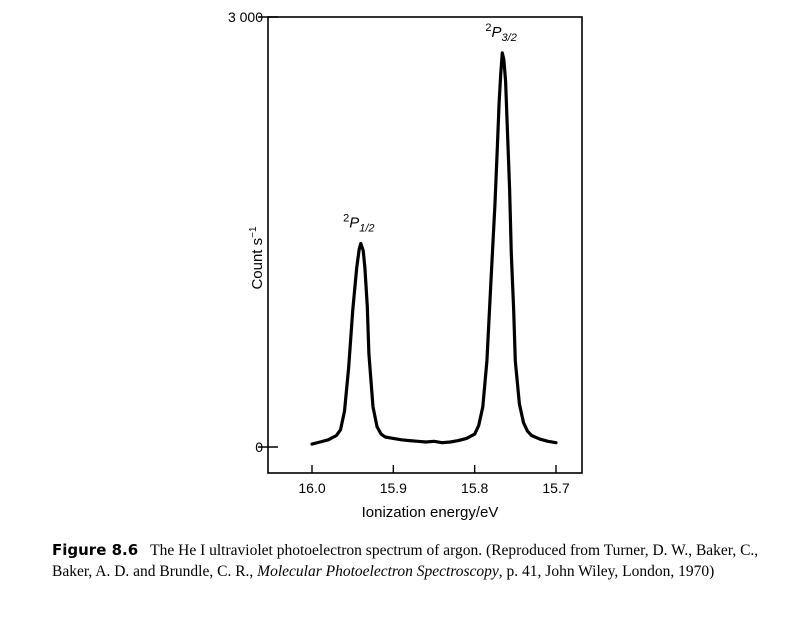 The width and height of the screenshot is (803, 629). What do you see at coordinates (358, 223) in the screenshot?
I see `peak-label: 2P1/2` at bounding box center [358, 223].